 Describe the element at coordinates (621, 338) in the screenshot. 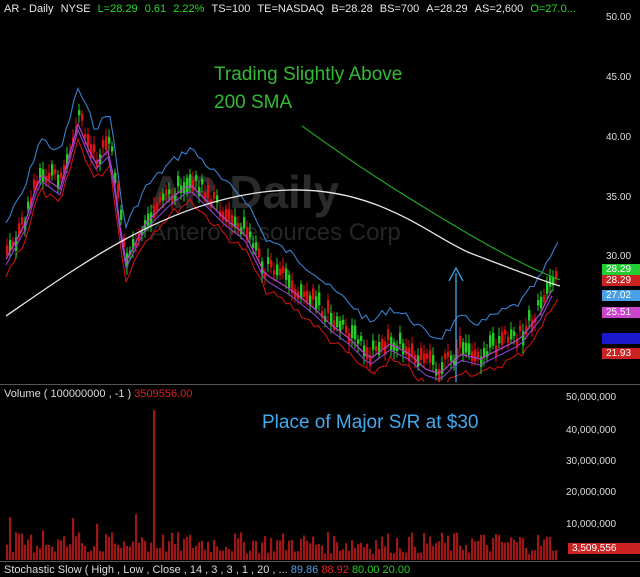

I see `price-tag` at that location.